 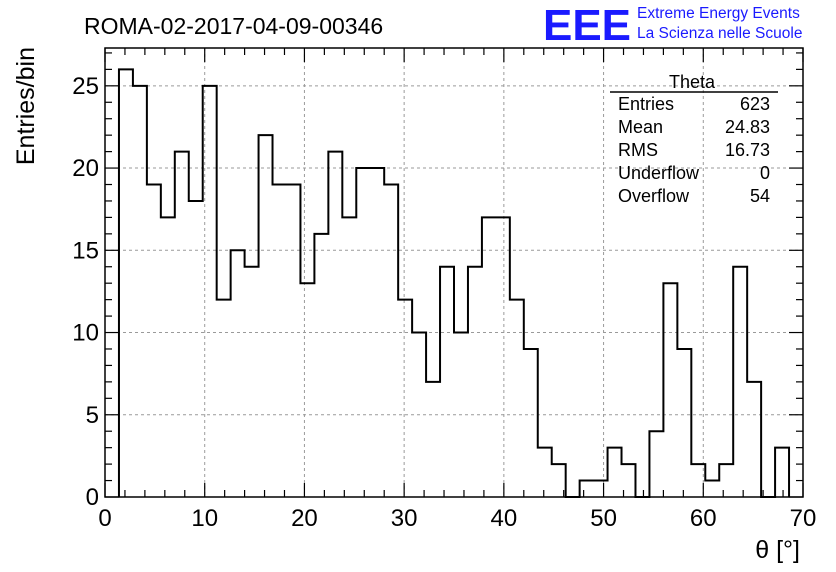 What do you see at coordinates (646, 104) in the screenshot?
I see `stats-label: Entries` at bounding box center [646, 104].